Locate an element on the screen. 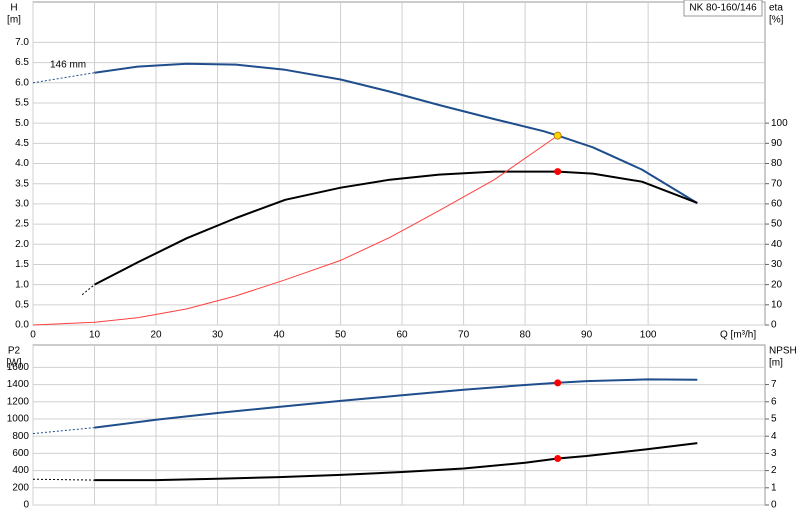 The width and height of the screenshot is (800, 525). x-tick-label: 100 is located at coordinates (648, 335).